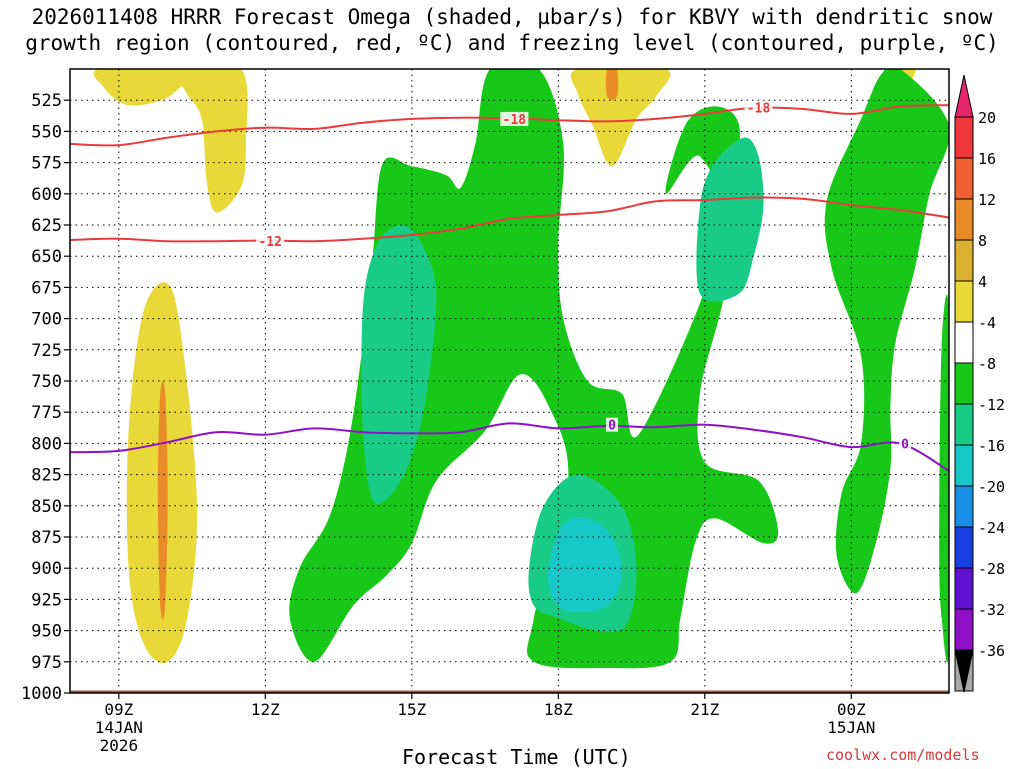 This screenshot has width=1024, height=769. Describe the element at coordinates (46, 507) in the screenshot. I see `y-tick-label: 850` at that location.